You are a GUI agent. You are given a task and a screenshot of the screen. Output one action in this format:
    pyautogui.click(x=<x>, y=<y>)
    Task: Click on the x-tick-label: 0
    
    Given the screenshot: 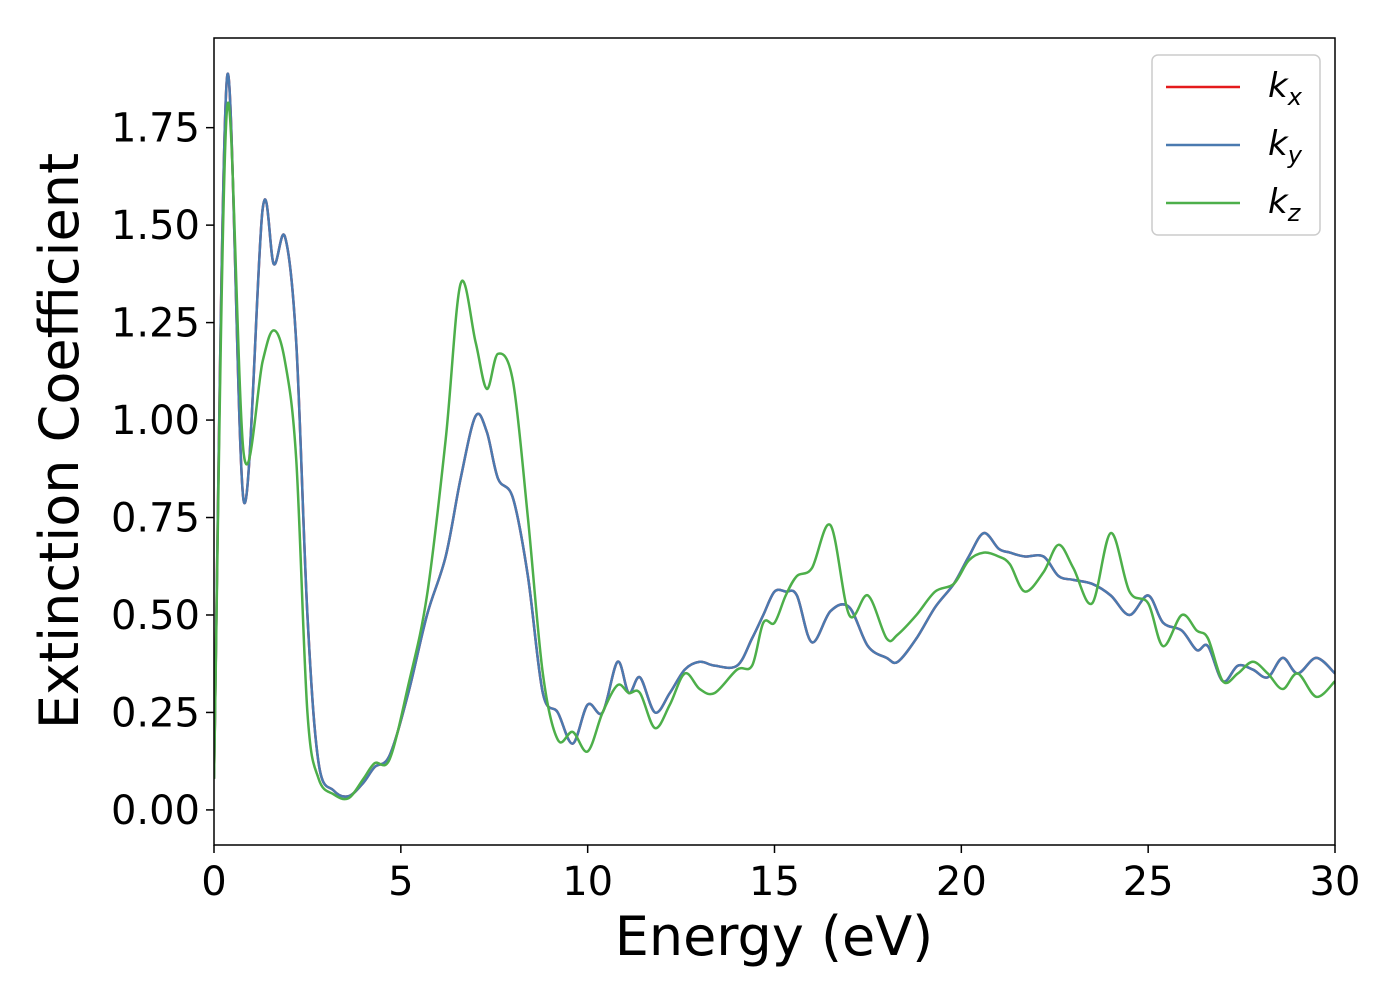 What is the action you would take?
    pyautogui.click(x=213, y=882)
    